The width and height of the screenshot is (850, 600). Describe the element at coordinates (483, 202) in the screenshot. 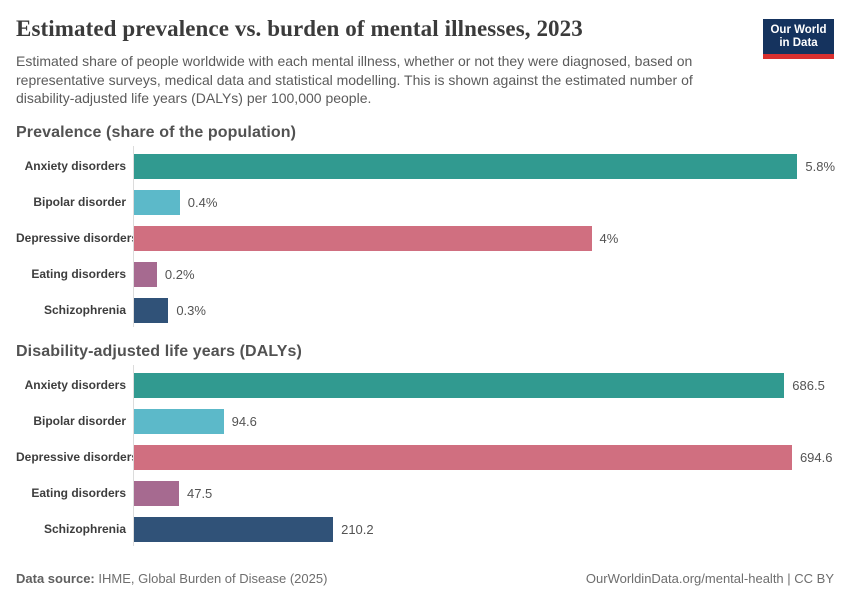

I see `bar-track: 0.4%` at that location.